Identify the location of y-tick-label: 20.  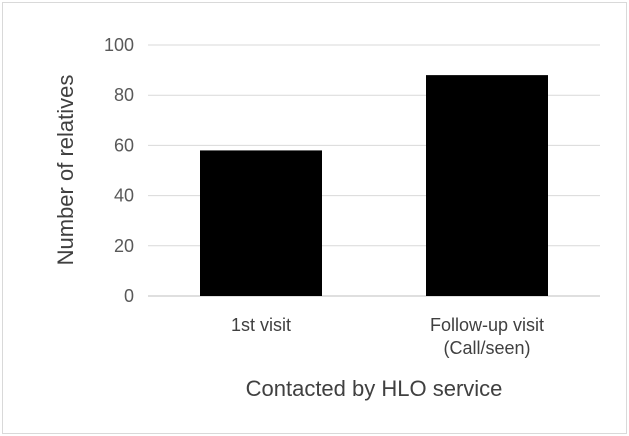
(124, 246).